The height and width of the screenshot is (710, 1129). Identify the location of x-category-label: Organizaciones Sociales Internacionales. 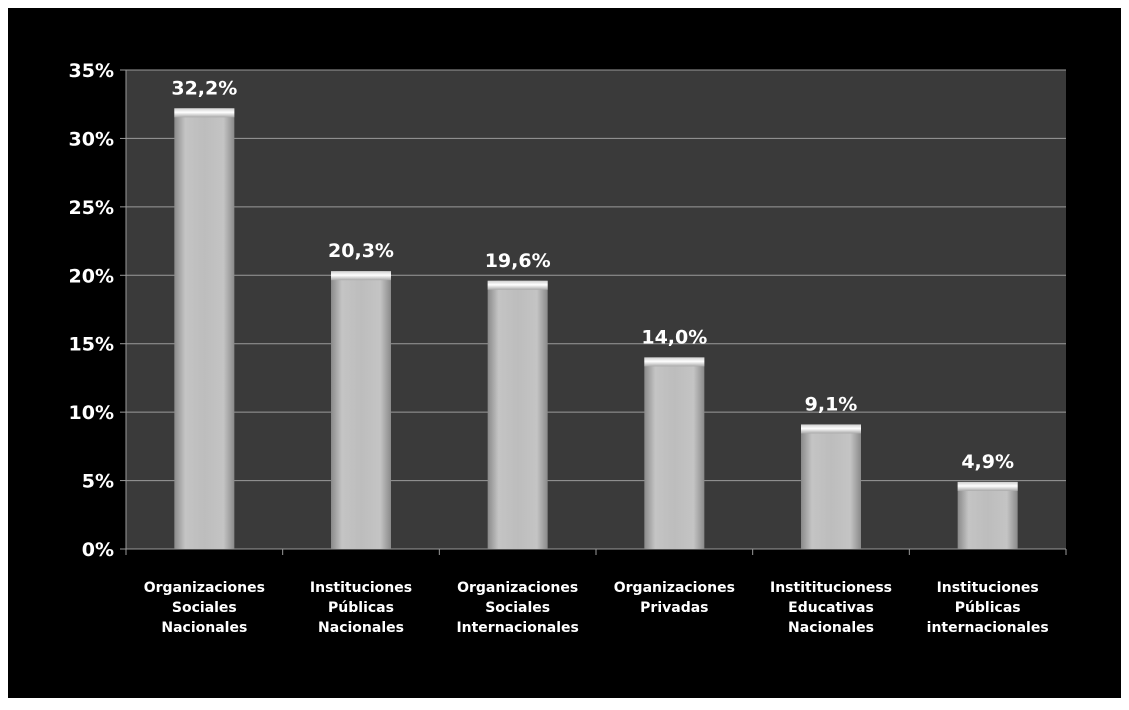
(517, 608).